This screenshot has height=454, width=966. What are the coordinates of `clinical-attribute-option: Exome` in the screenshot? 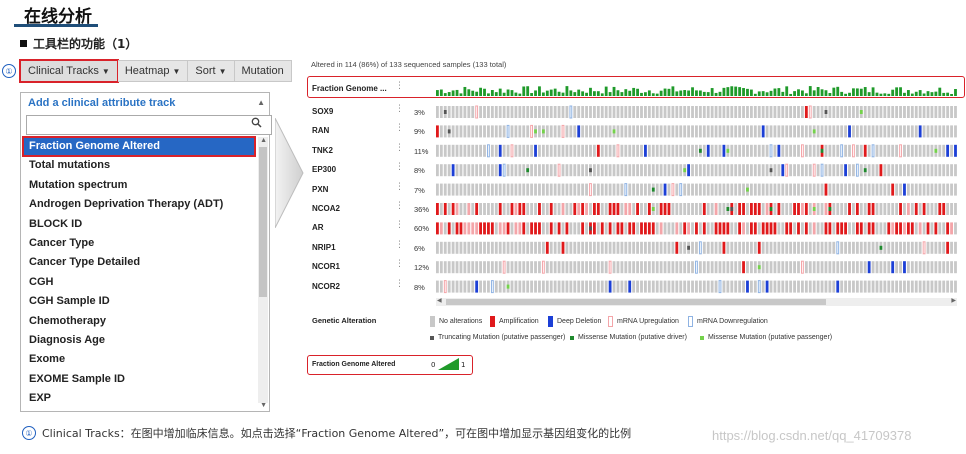 It's located at (47, 359).